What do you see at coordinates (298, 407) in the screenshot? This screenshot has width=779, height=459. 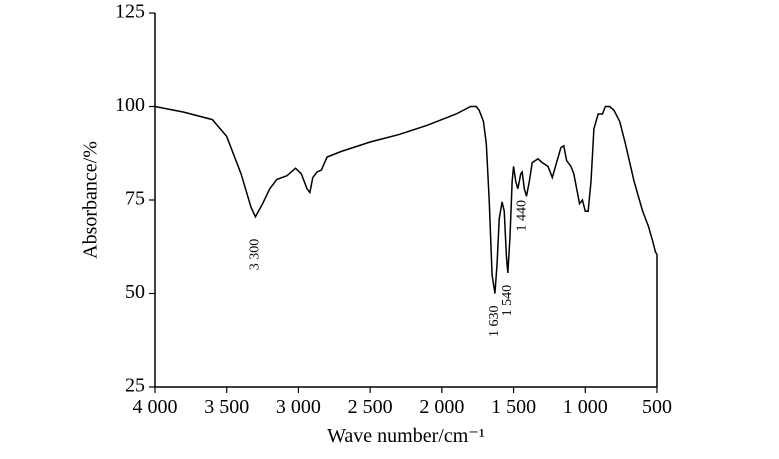 I see `x-tick-label: 3 000` at bounding box center [298, 407].